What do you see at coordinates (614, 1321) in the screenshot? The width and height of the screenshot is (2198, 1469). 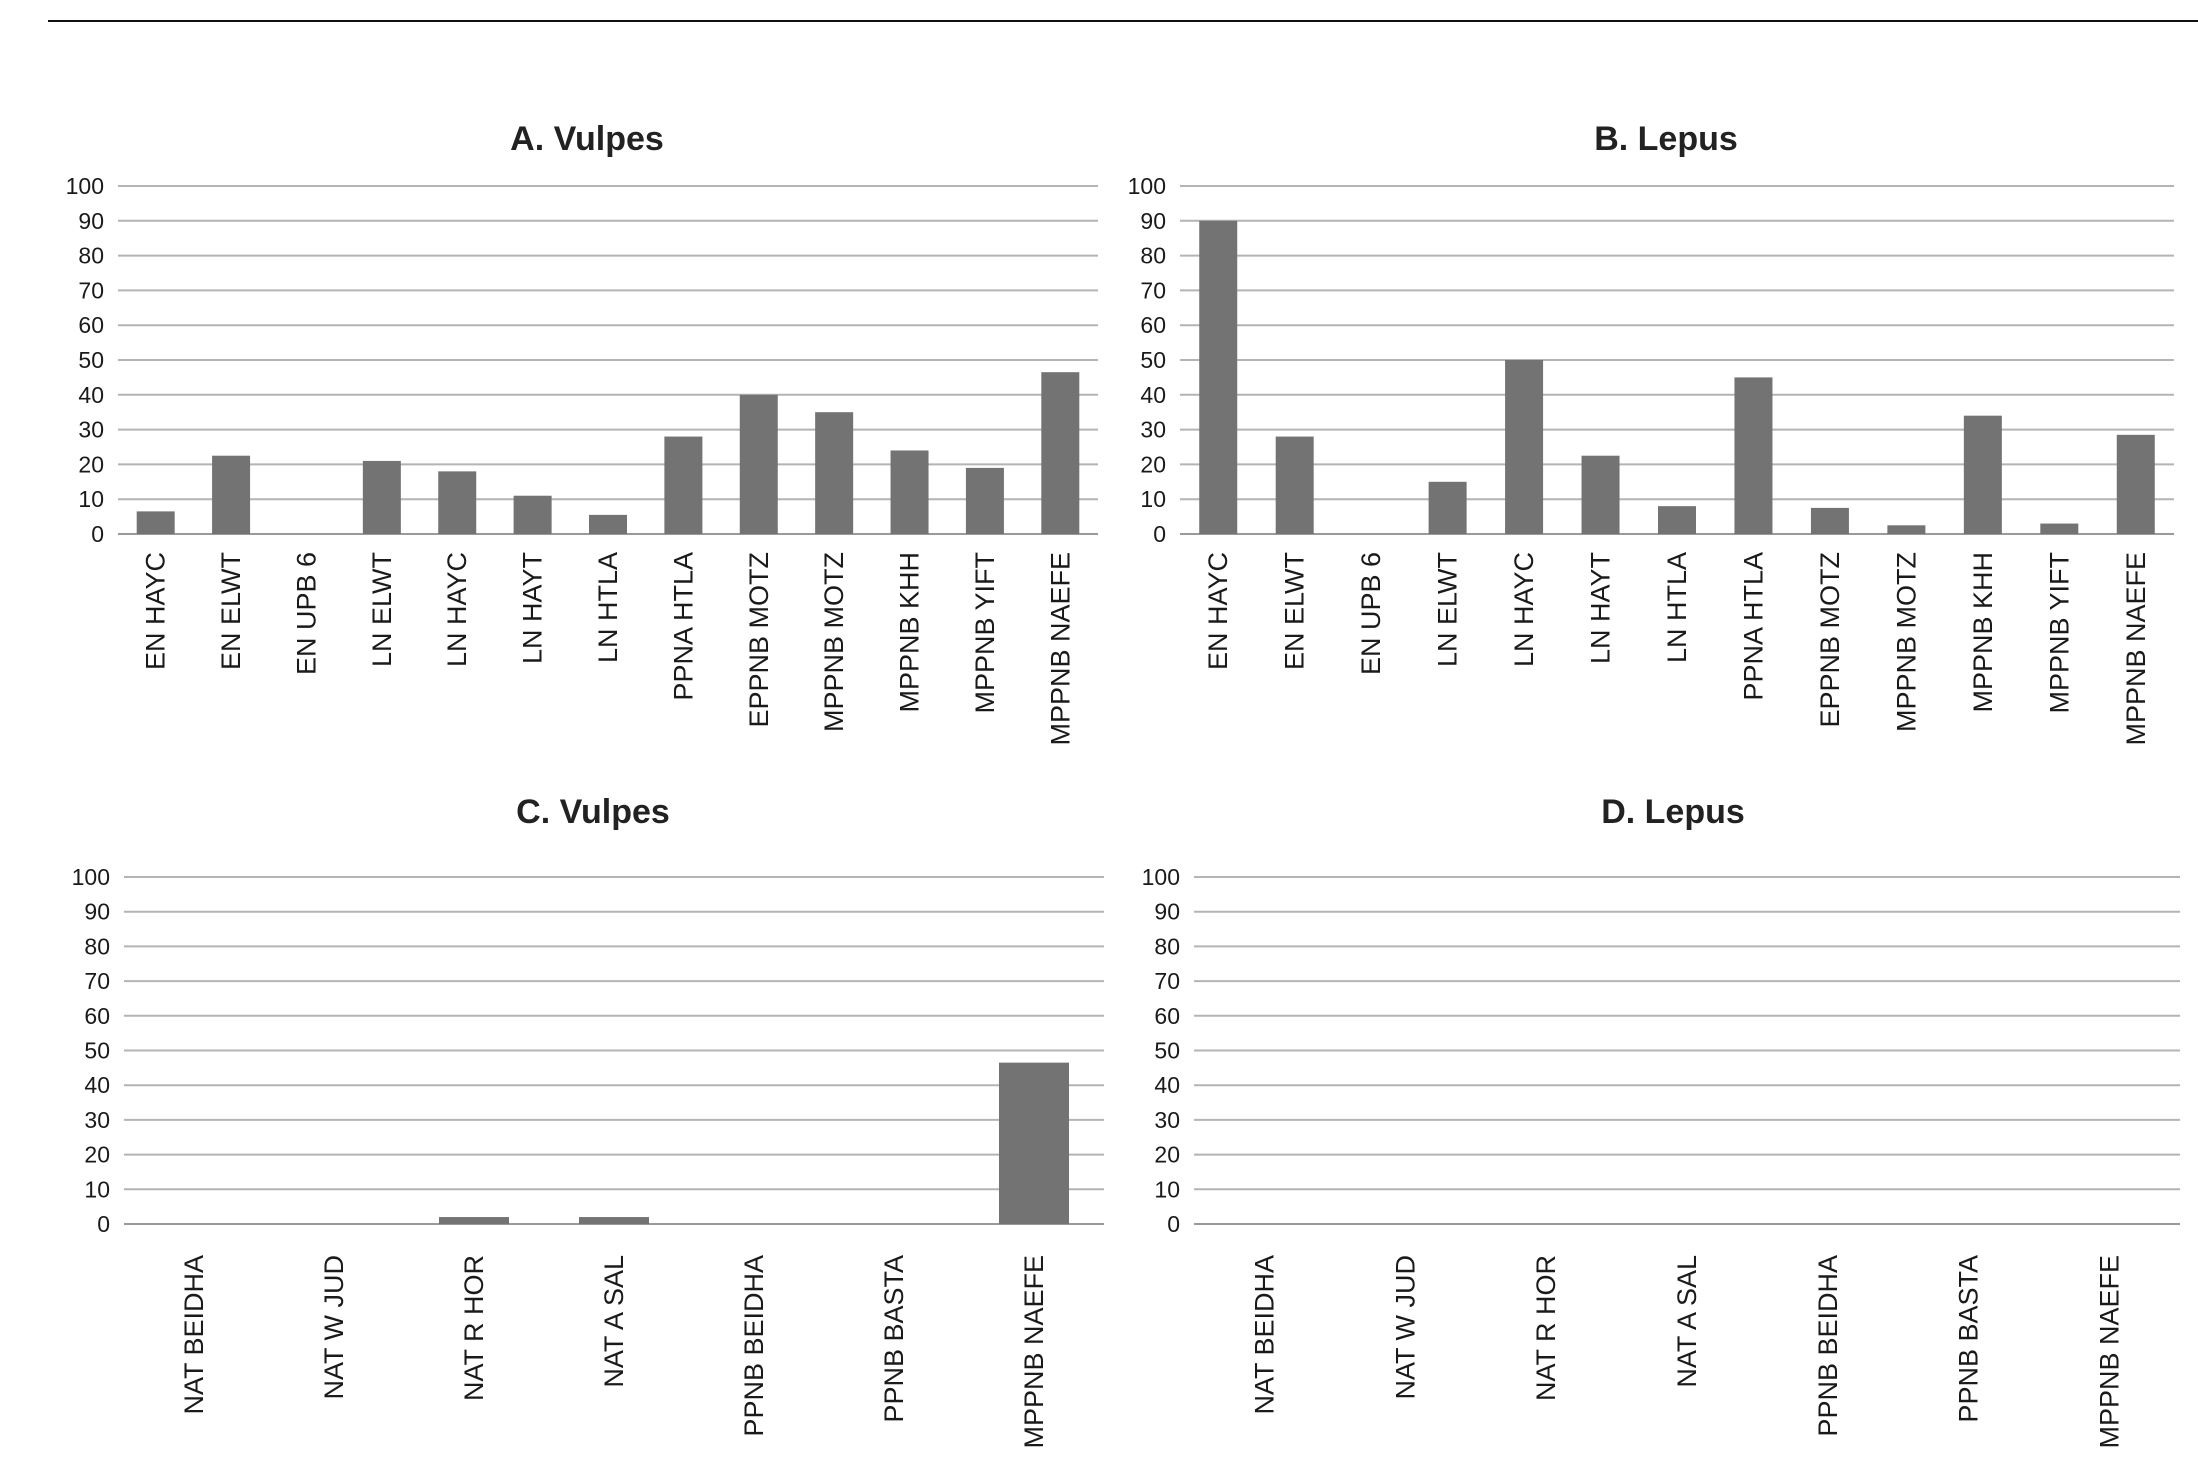 I see `x-tick-label: NAT A SAL` at bounding box center [614, 1321].